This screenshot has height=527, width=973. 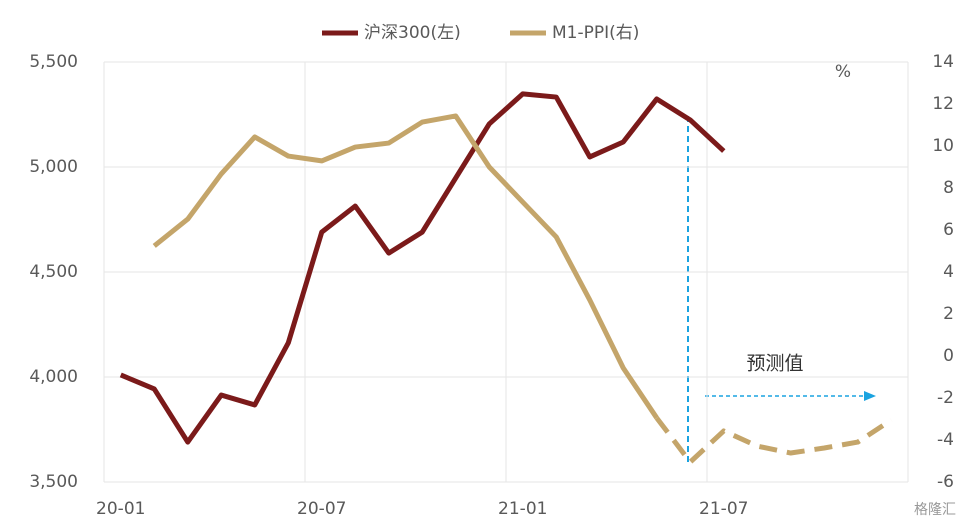 What do you see at coordinates (870, 396) in the screenshot?
I see `arrow-head` at bounding box center [870, 396].